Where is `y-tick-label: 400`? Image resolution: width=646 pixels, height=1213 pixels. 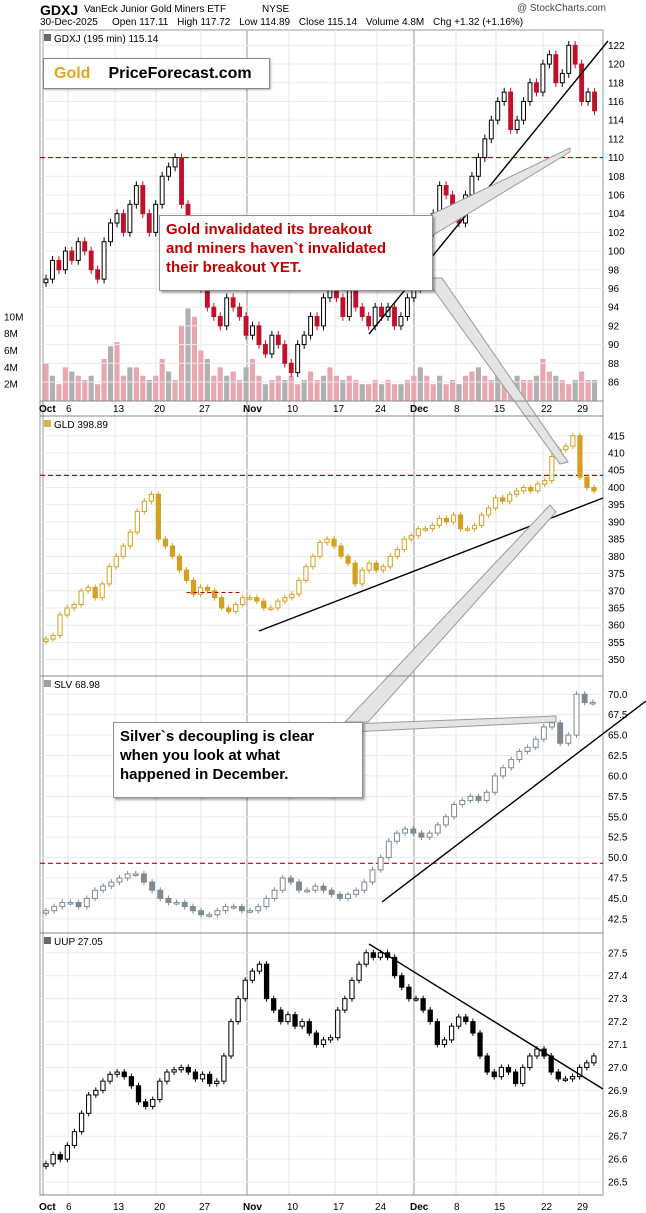
y-tick-label: 400 is located at coordinates (616, 488).